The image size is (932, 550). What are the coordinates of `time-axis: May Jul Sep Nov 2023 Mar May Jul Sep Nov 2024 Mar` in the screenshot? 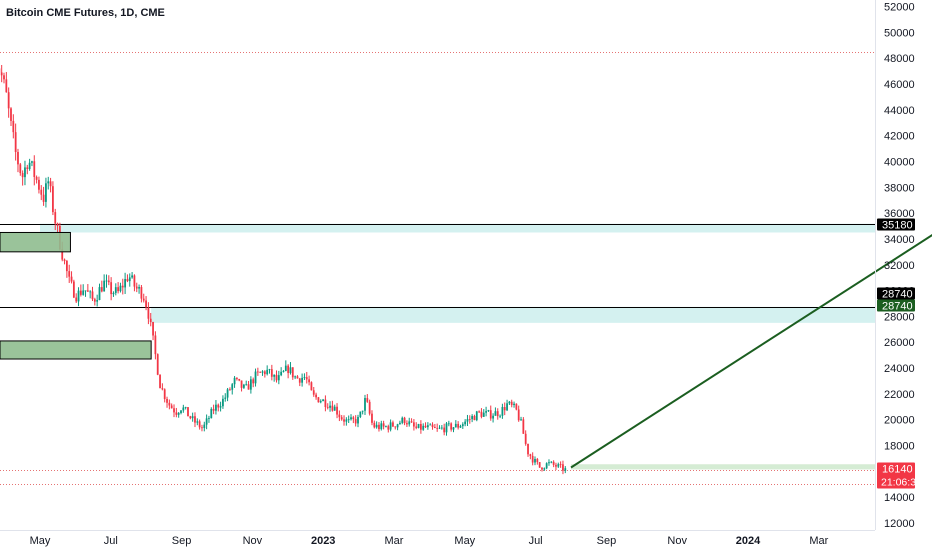 It's located at (429, 541).